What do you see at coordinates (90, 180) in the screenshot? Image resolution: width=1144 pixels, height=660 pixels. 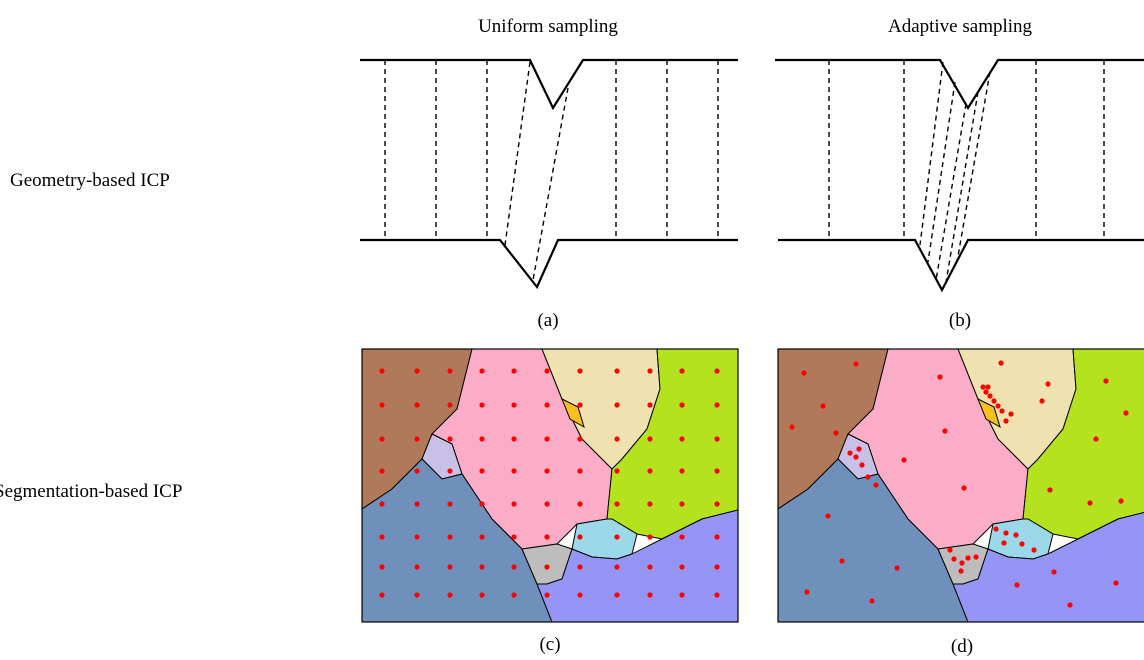 I see `row-label: Geometry-based ICP` at bounding box center [90, 180].